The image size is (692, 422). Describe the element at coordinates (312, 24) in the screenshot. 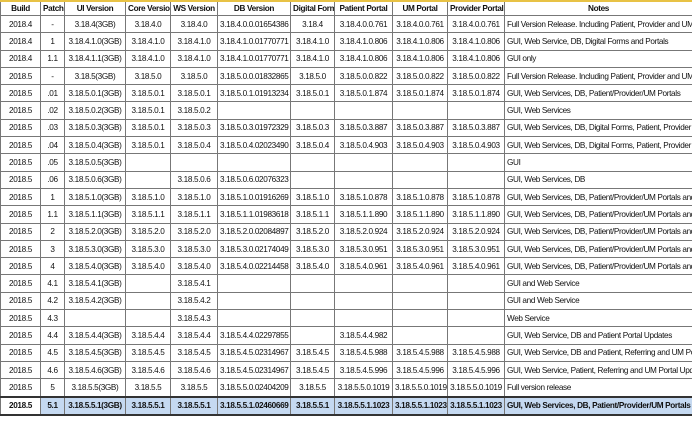

I see `cell-digital-forms: 3.18.4` at that location.